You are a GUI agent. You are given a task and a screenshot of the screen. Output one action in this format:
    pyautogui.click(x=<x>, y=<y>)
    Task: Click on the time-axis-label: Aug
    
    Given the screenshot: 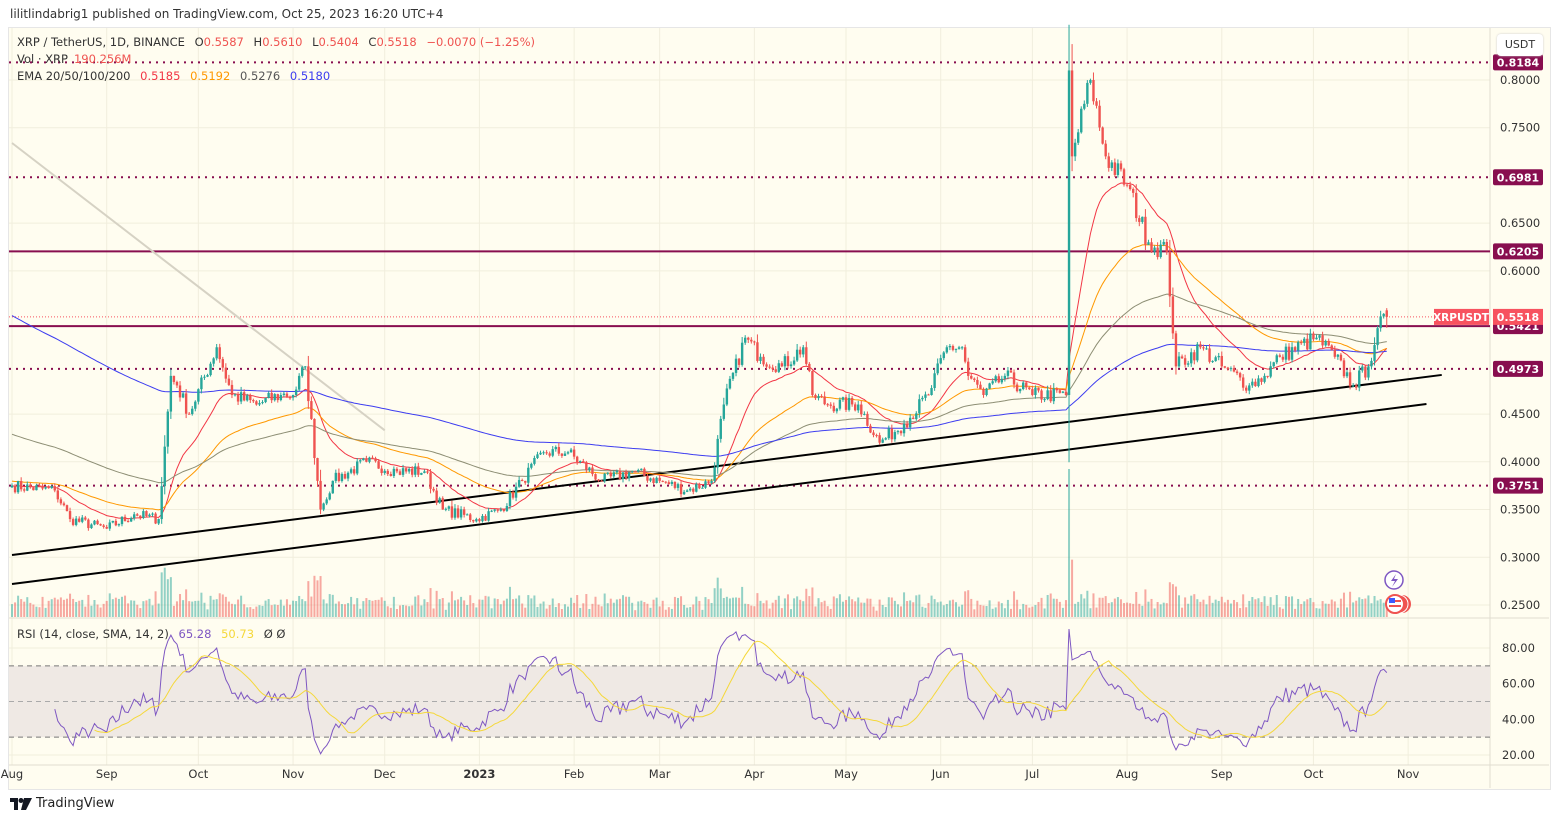 What is the action you would take?
    pyautogui.click(x=1127, y=774)
    